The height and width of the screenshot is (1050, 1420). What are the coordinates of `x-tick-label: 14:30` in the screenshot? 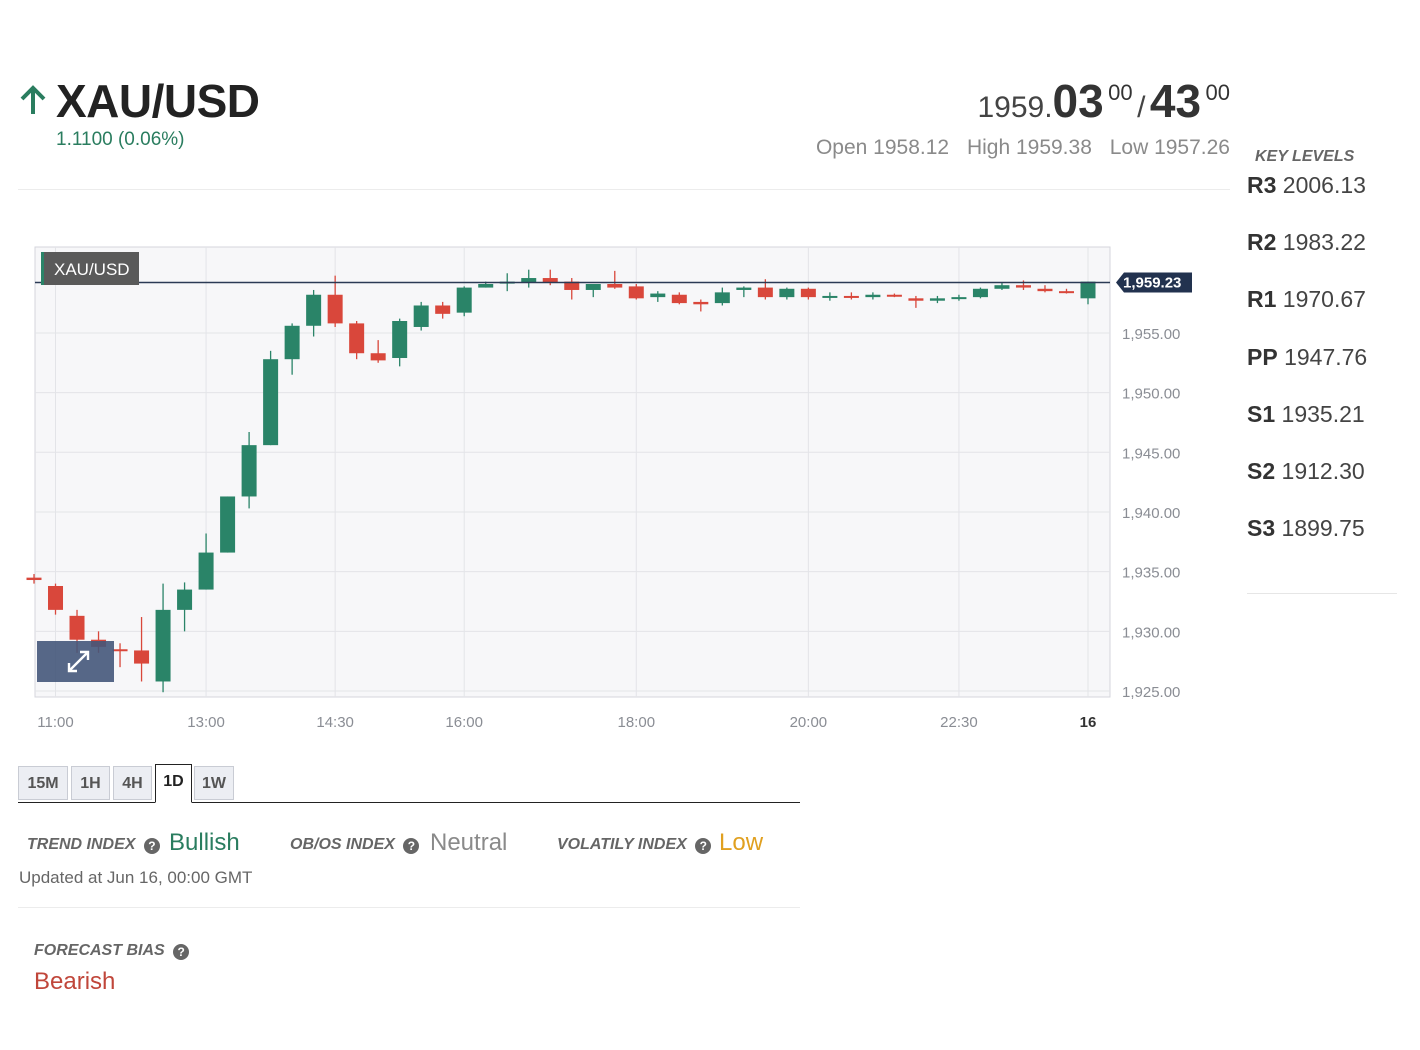 It's located at (335, 722).